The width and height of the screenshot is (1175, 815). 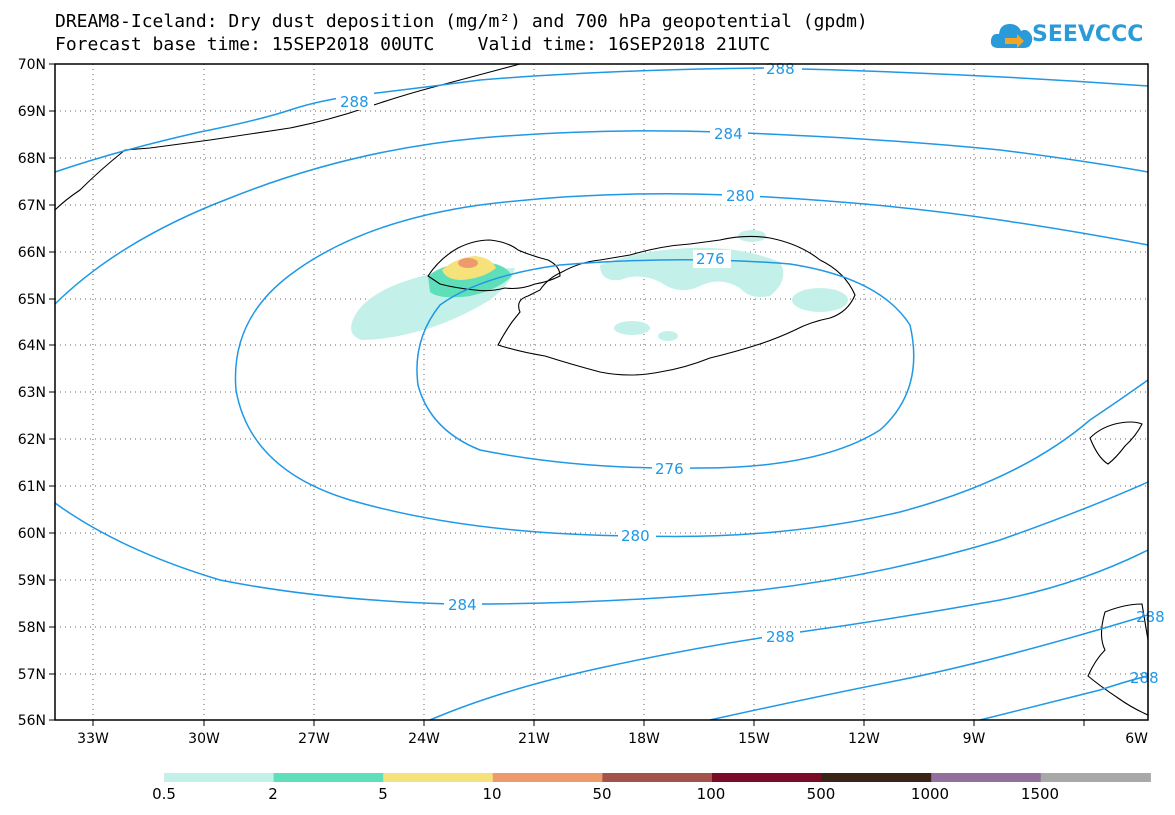 What do you see at coordinates (821, 794) in the screenshot?
I see `legend-label: 500` at bounding box center [821, 794].